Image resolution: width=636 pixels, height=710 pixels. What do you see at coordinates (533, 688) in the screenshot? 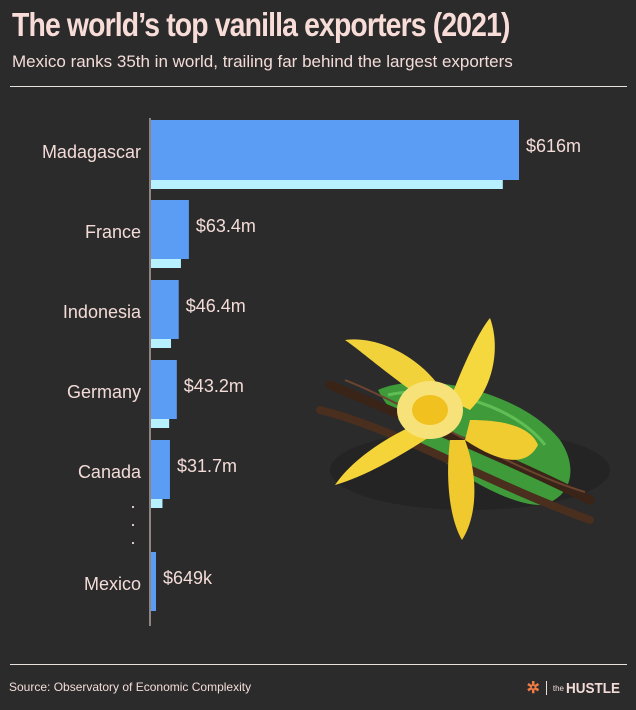
I see `hubspot-sprocket-icon: ✲` at bounding box center [533, 688].